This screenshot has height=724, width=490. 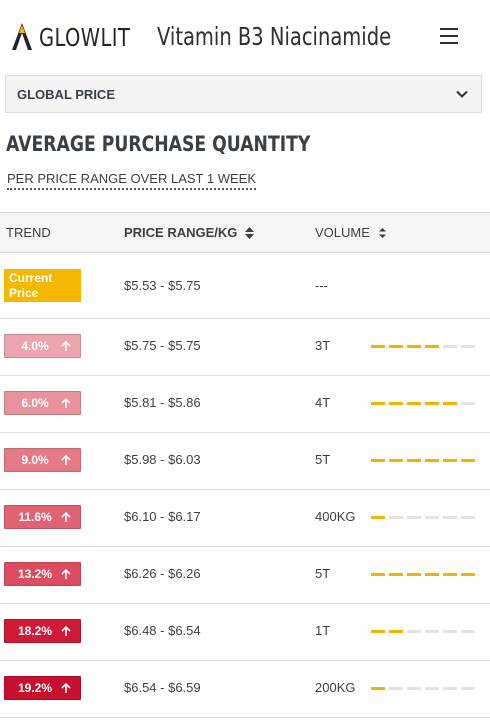 I want to click on table-row-current-price: Current Price $5.53 - $5.75 ---, so click(x=245, y=286).